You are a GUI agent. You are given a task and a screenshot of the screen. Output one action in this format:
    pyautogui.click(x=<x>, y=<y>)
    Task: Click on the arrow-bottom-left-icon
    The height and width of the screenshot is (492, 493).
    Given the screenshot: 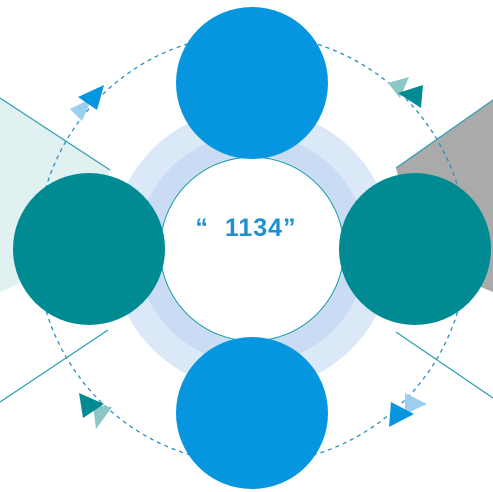 What is the action you would take?
    pyautogui.click(x=95, y=411)
    